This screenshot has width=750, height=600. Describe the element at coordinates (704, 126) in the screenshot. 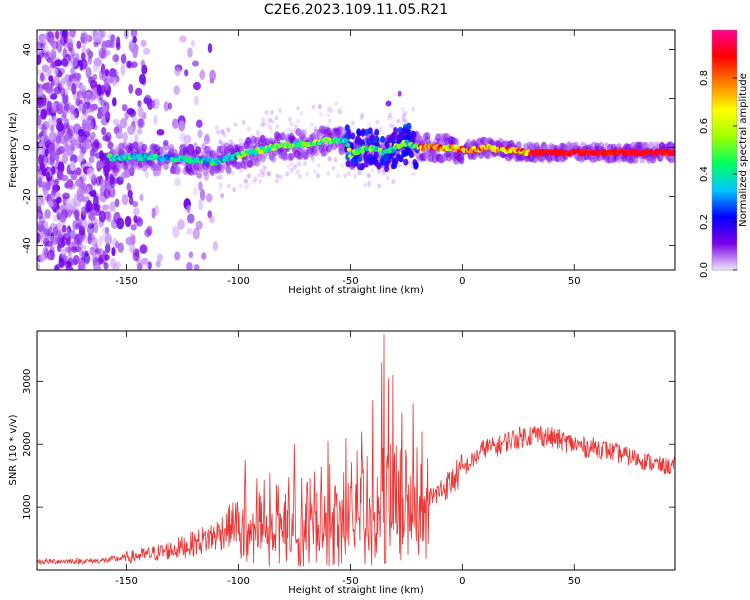

I see `colorbar-tick-label: 0.6` at that location.